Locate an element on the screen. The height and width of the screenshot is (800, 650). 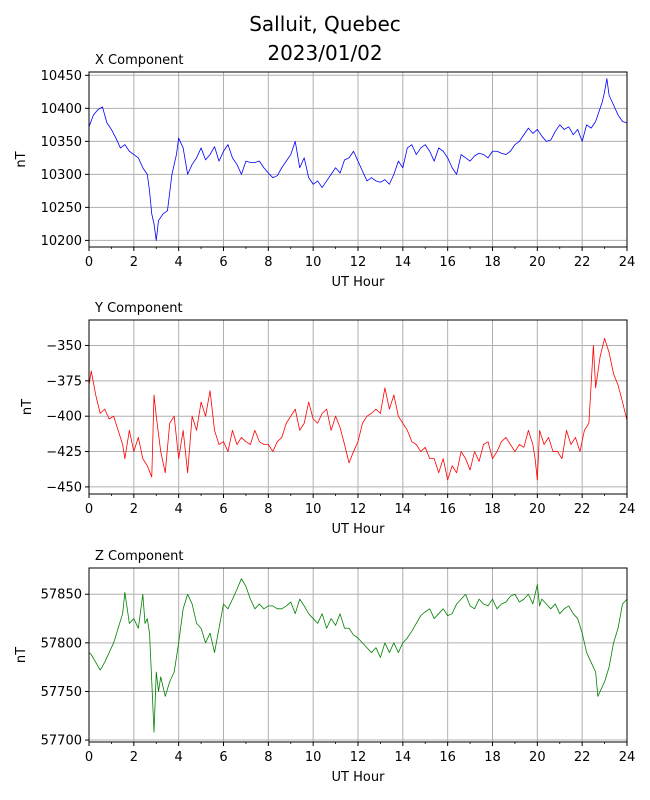
y-tick-label: 57700 is located at coordinates (61, 741).